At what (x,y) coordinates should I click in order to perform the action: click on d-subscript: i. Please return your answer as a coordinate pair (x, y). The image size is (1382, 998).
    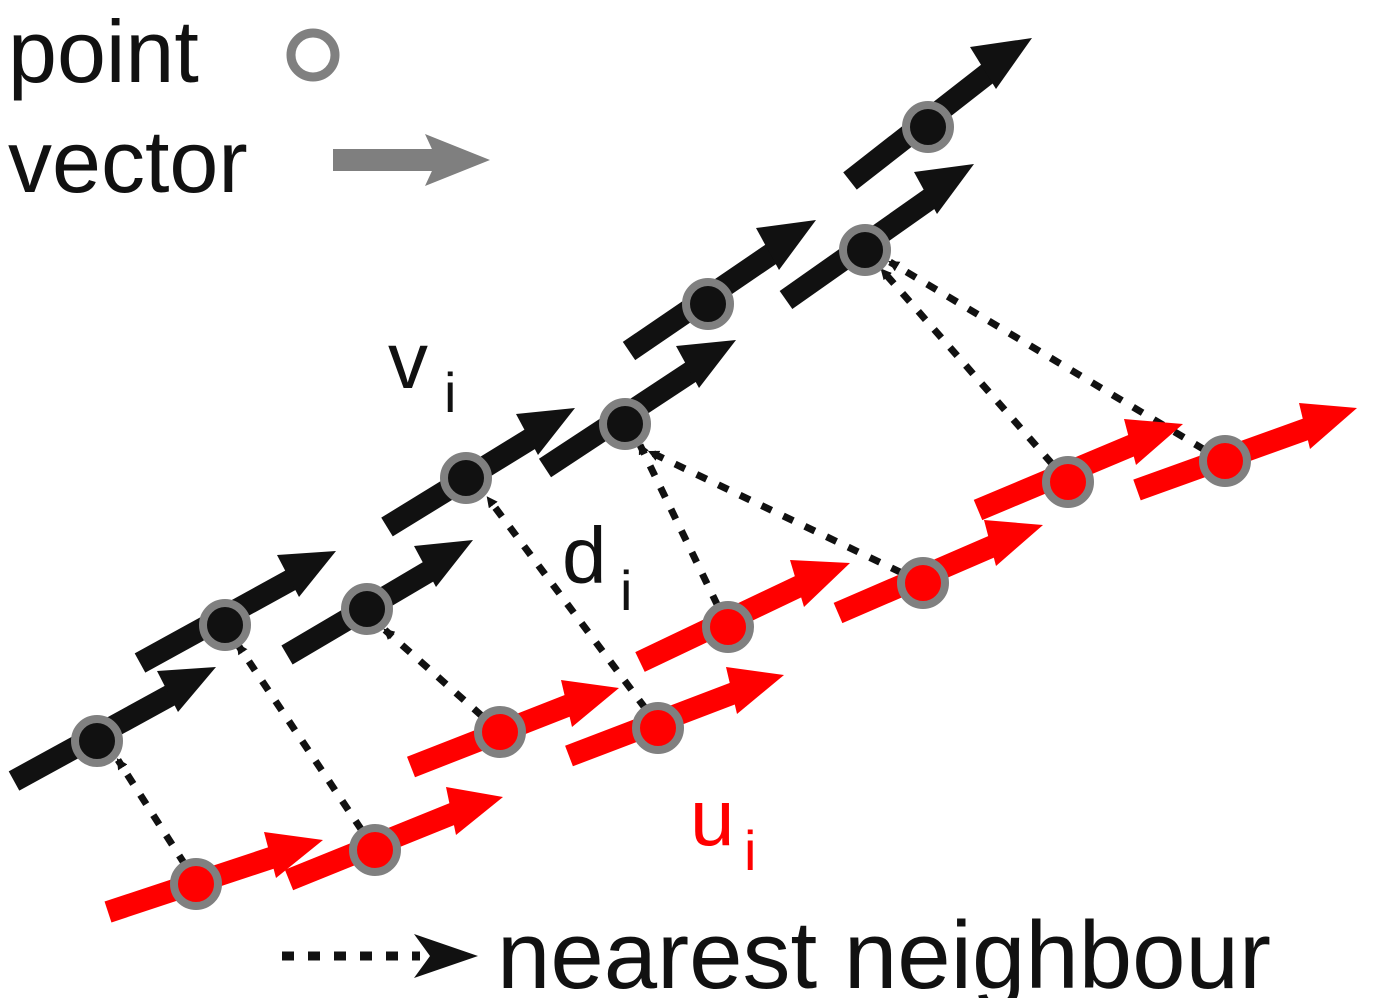
    Looking at the image, I should click on (626, 590).